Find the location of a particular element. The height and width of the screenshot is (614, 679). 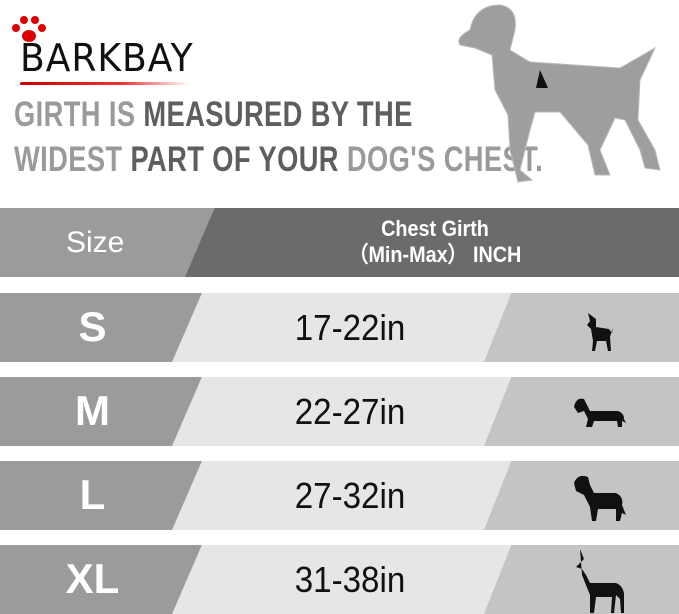

brand-name: BARKBAY is located at coordinates (107, 58).